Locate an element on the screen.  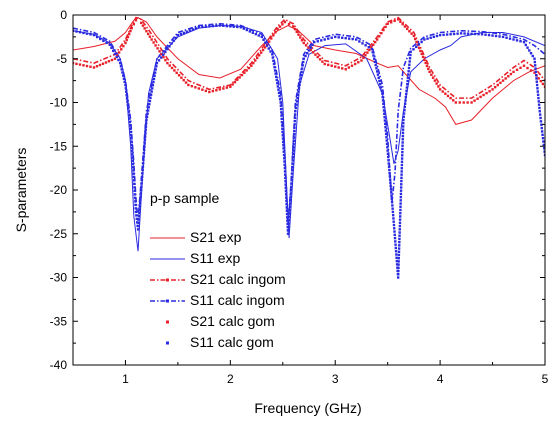
legend-label: S21 calc ingom is located at coordinates (238, 279).